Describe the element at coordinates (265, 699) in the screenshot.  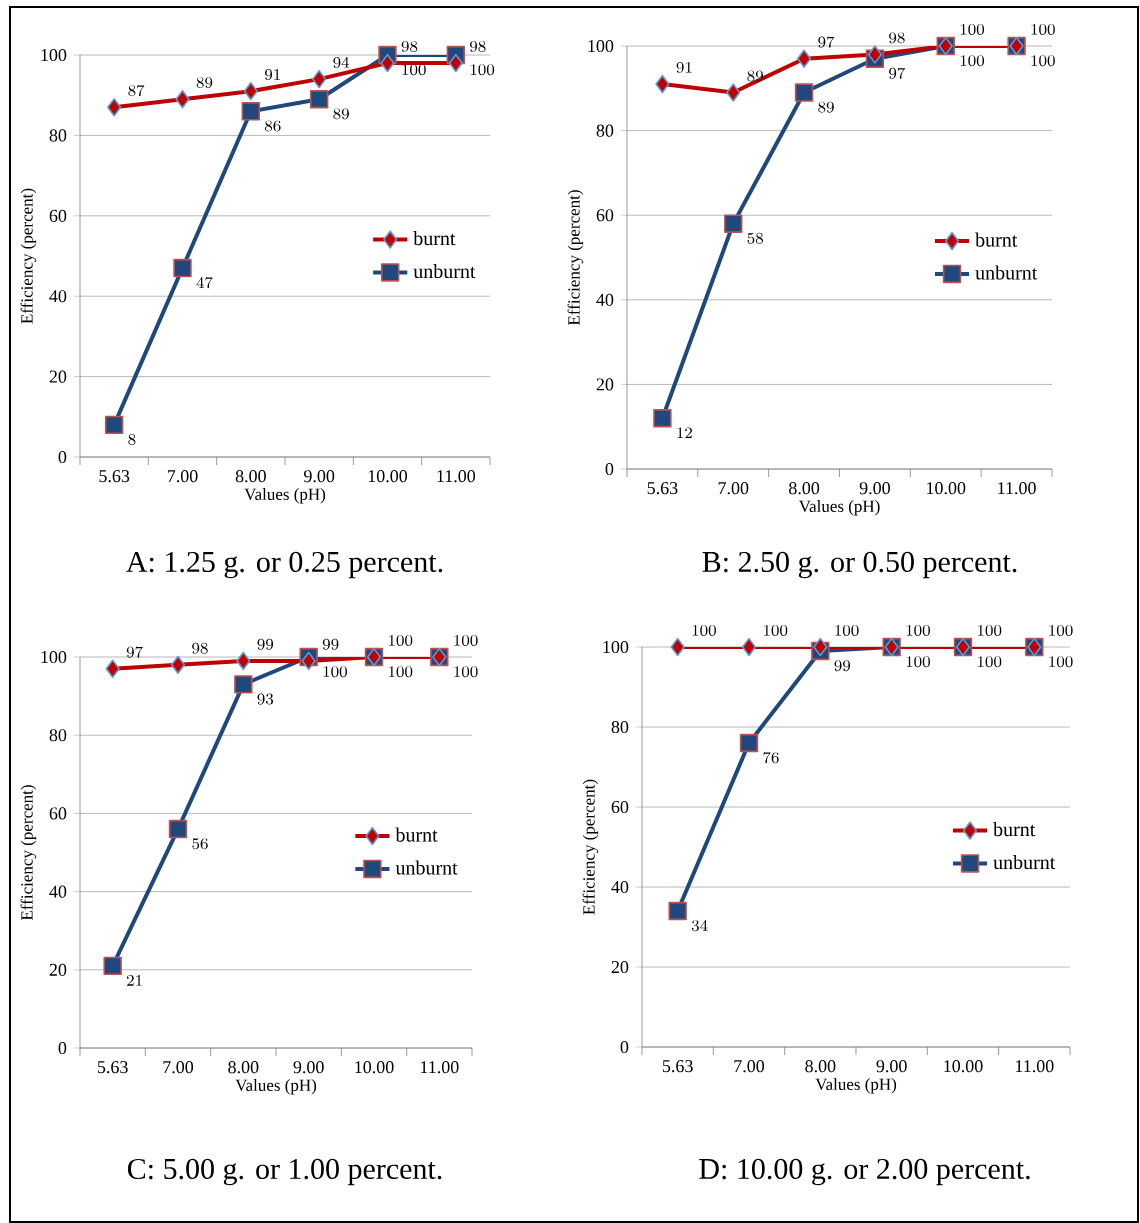
I see `data-label: 93` at that location.